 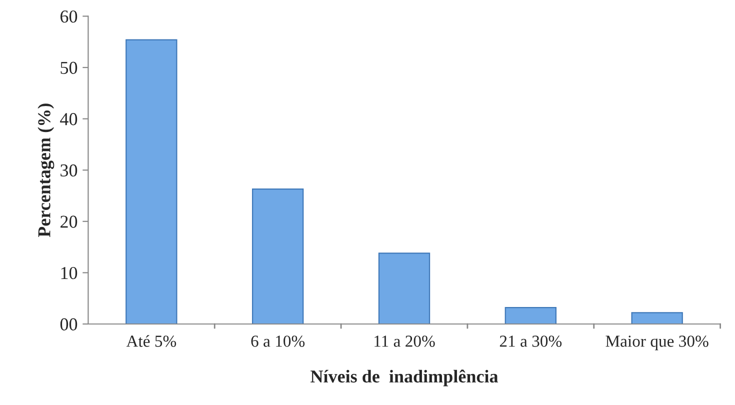 What do you see at coordinates (69, 68) in the screenshot?
I see `y-tick-label: 50` at bounding box center [69, 68].